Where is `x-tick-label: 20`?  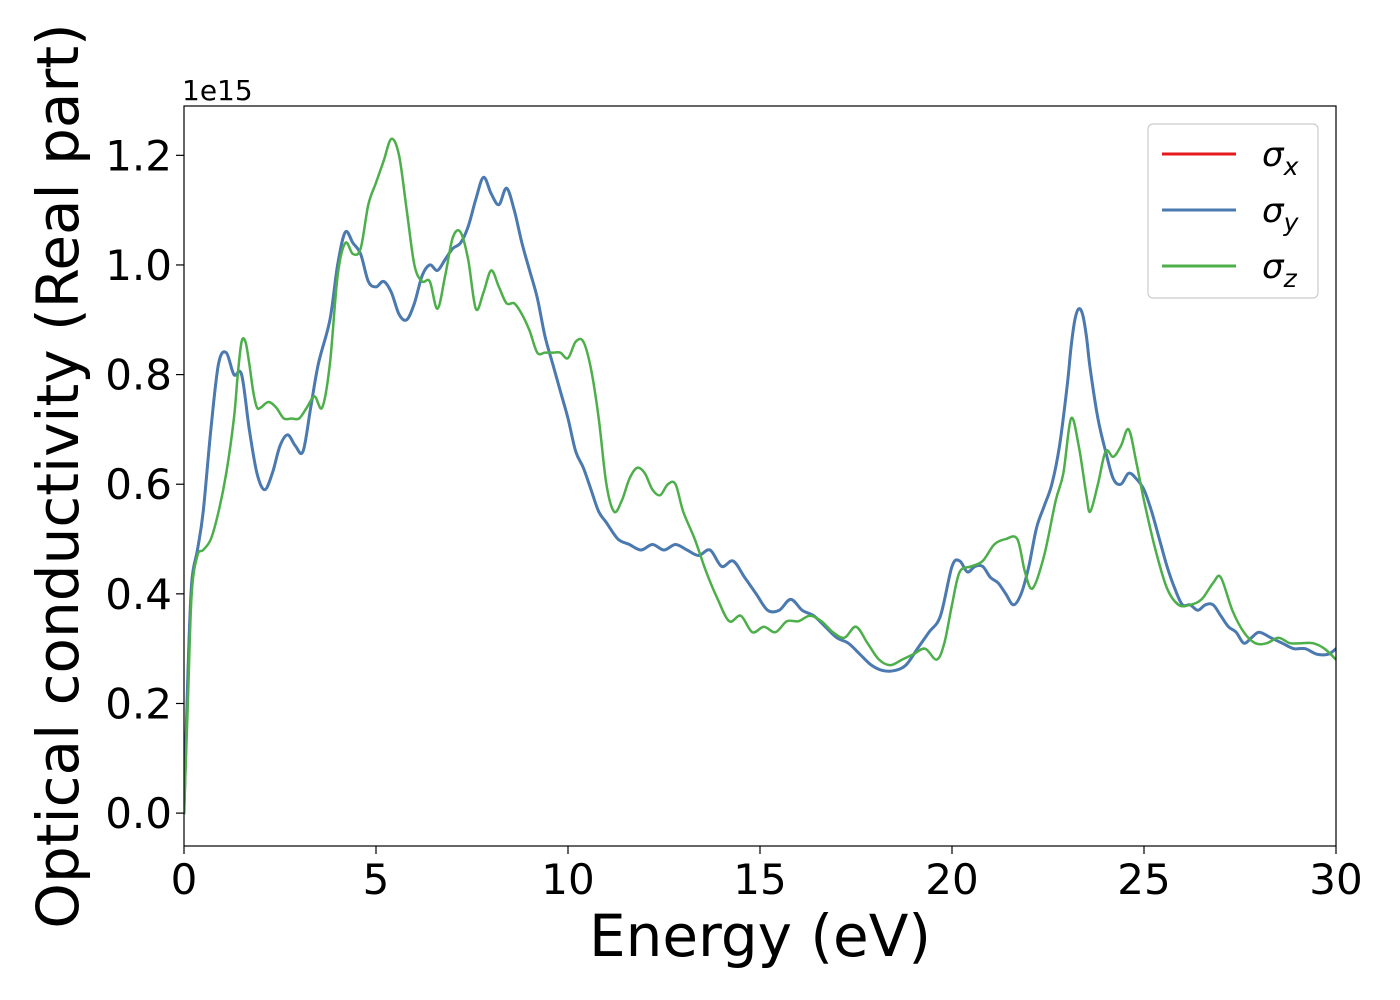 x-tick-label: 20 is located at coordinates (951, 879).